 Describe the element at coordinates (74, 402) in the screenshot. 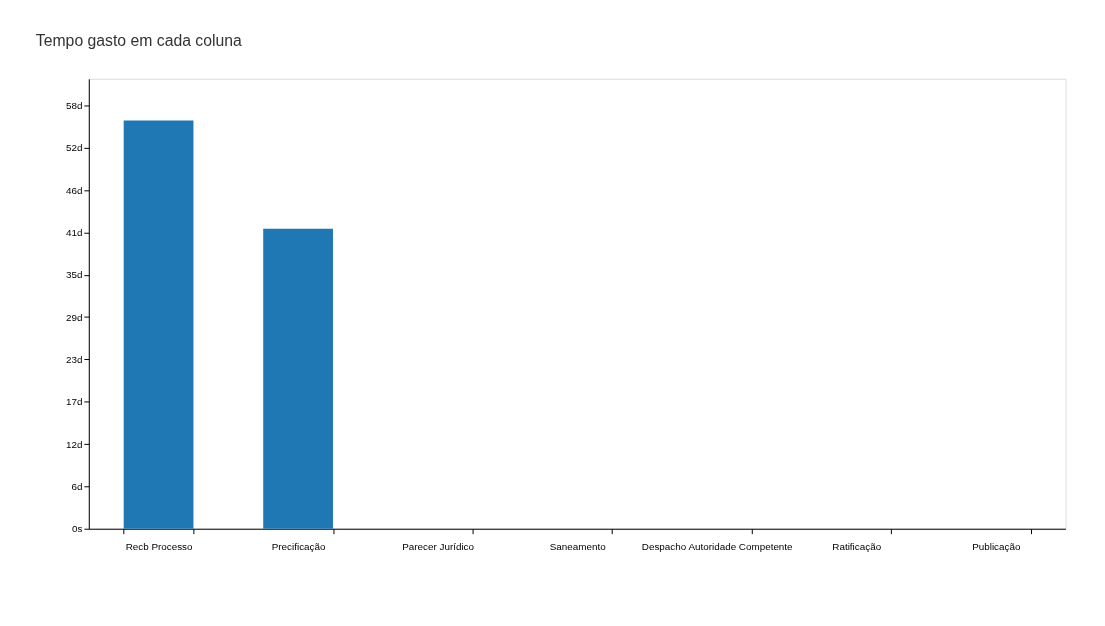

I see `y-tick-label: 17d` at that location.